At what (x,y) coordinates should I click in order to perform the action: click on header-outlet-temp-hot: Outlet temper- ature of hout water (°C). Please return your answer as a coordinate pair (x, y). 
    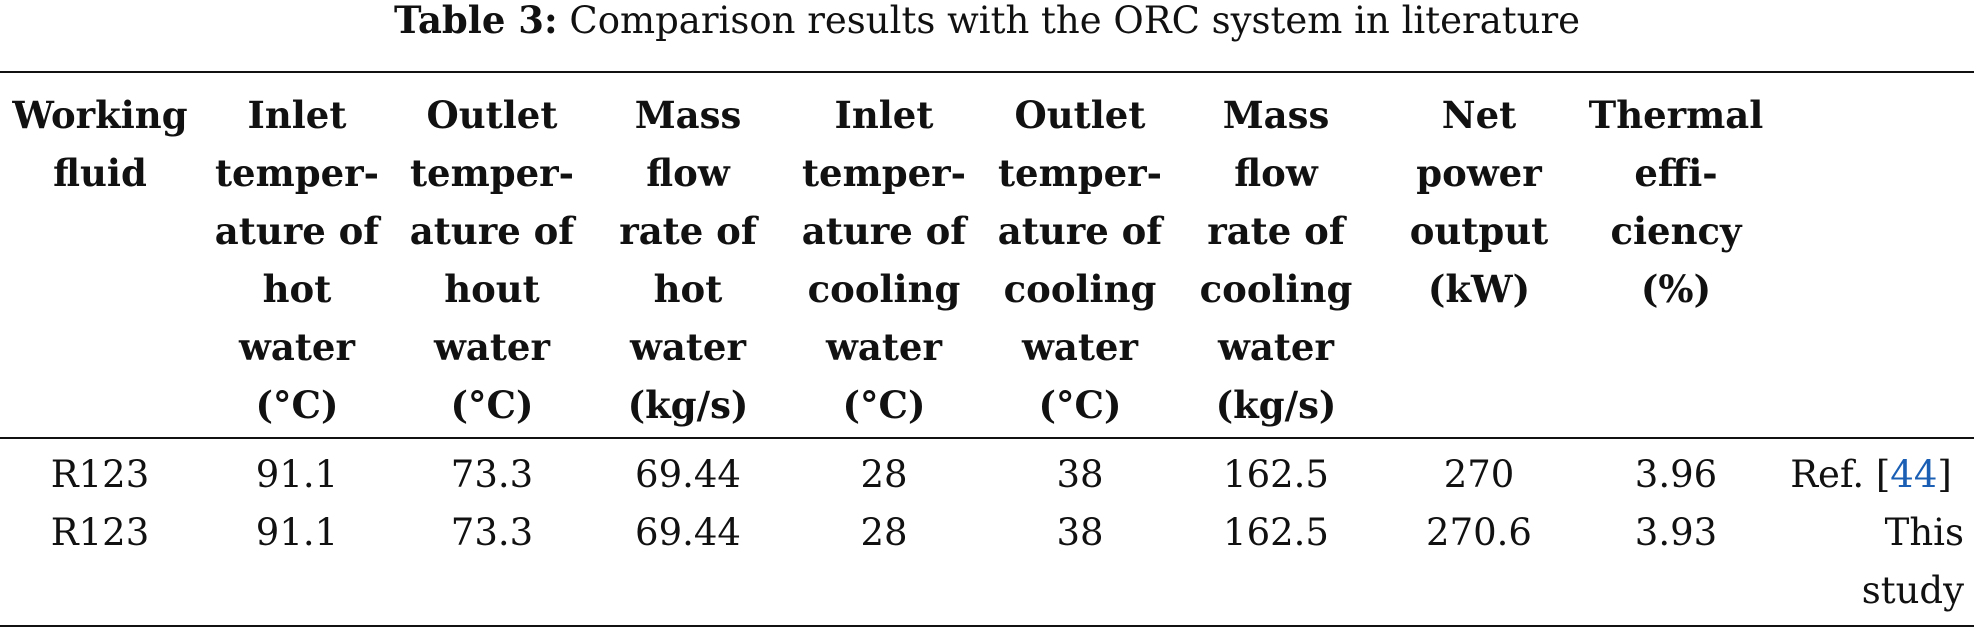
    Looking at the image, I should click on (492, 260).